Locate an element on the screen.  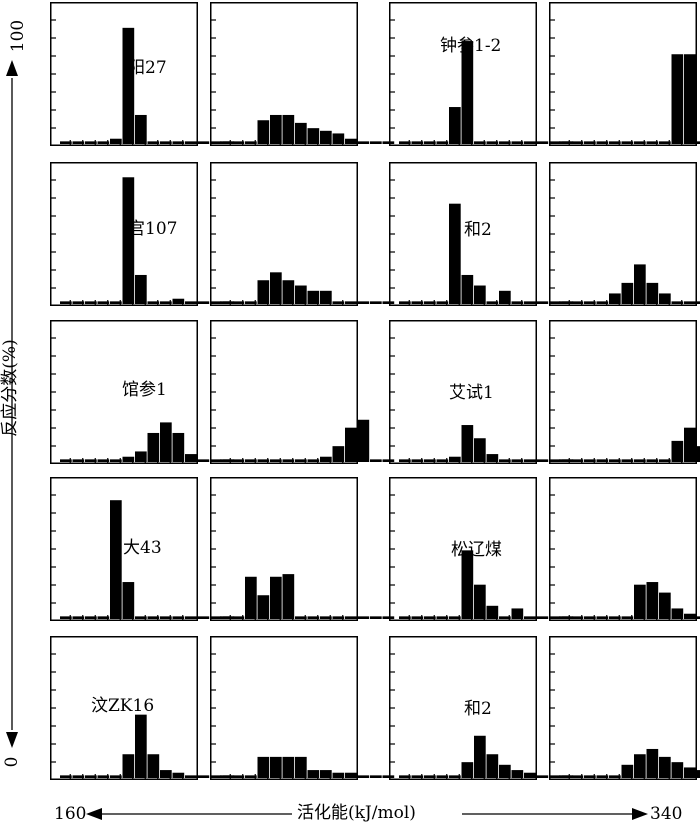
panel-label: 艾试1 is located at coordinates (471, 393).